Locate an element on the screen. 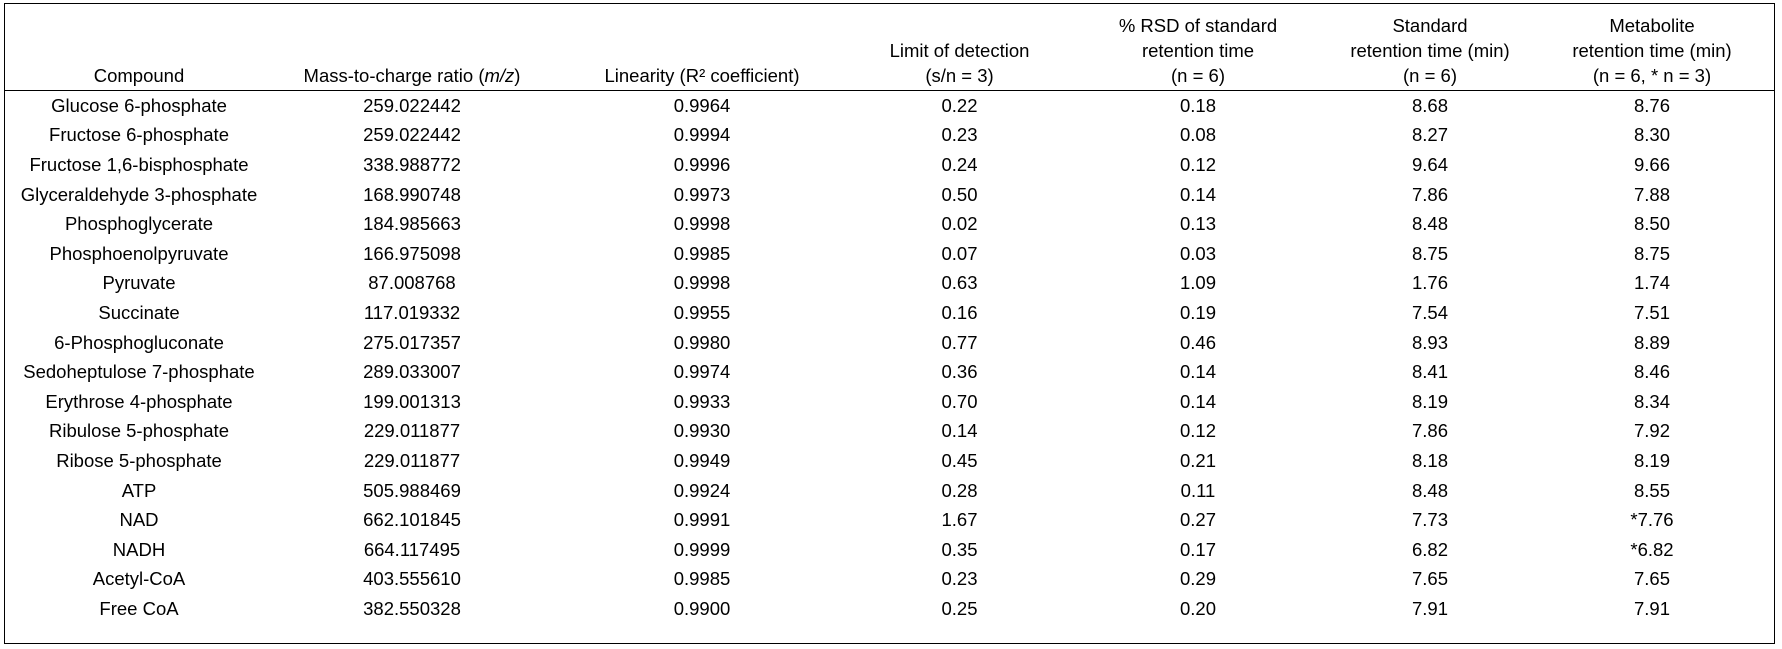 This screenshot has width=1782, height=649. cell-mz: 289.033007 is located at coordinates (412, 372).